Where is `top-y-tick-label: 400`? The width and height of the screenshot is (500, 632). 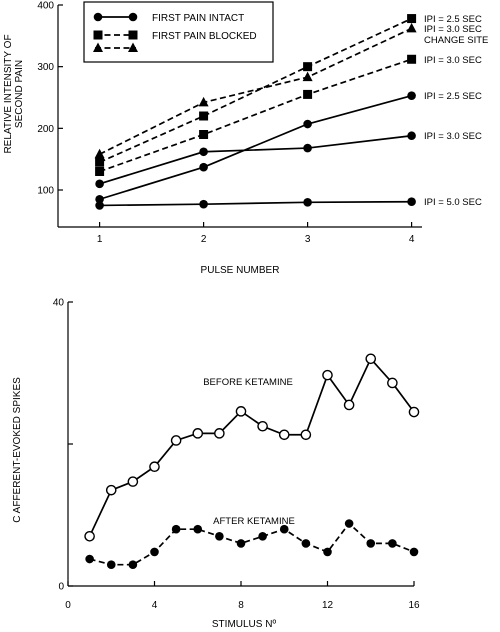 top-y-tick-label: 400 is located at coordinates (45, 6).